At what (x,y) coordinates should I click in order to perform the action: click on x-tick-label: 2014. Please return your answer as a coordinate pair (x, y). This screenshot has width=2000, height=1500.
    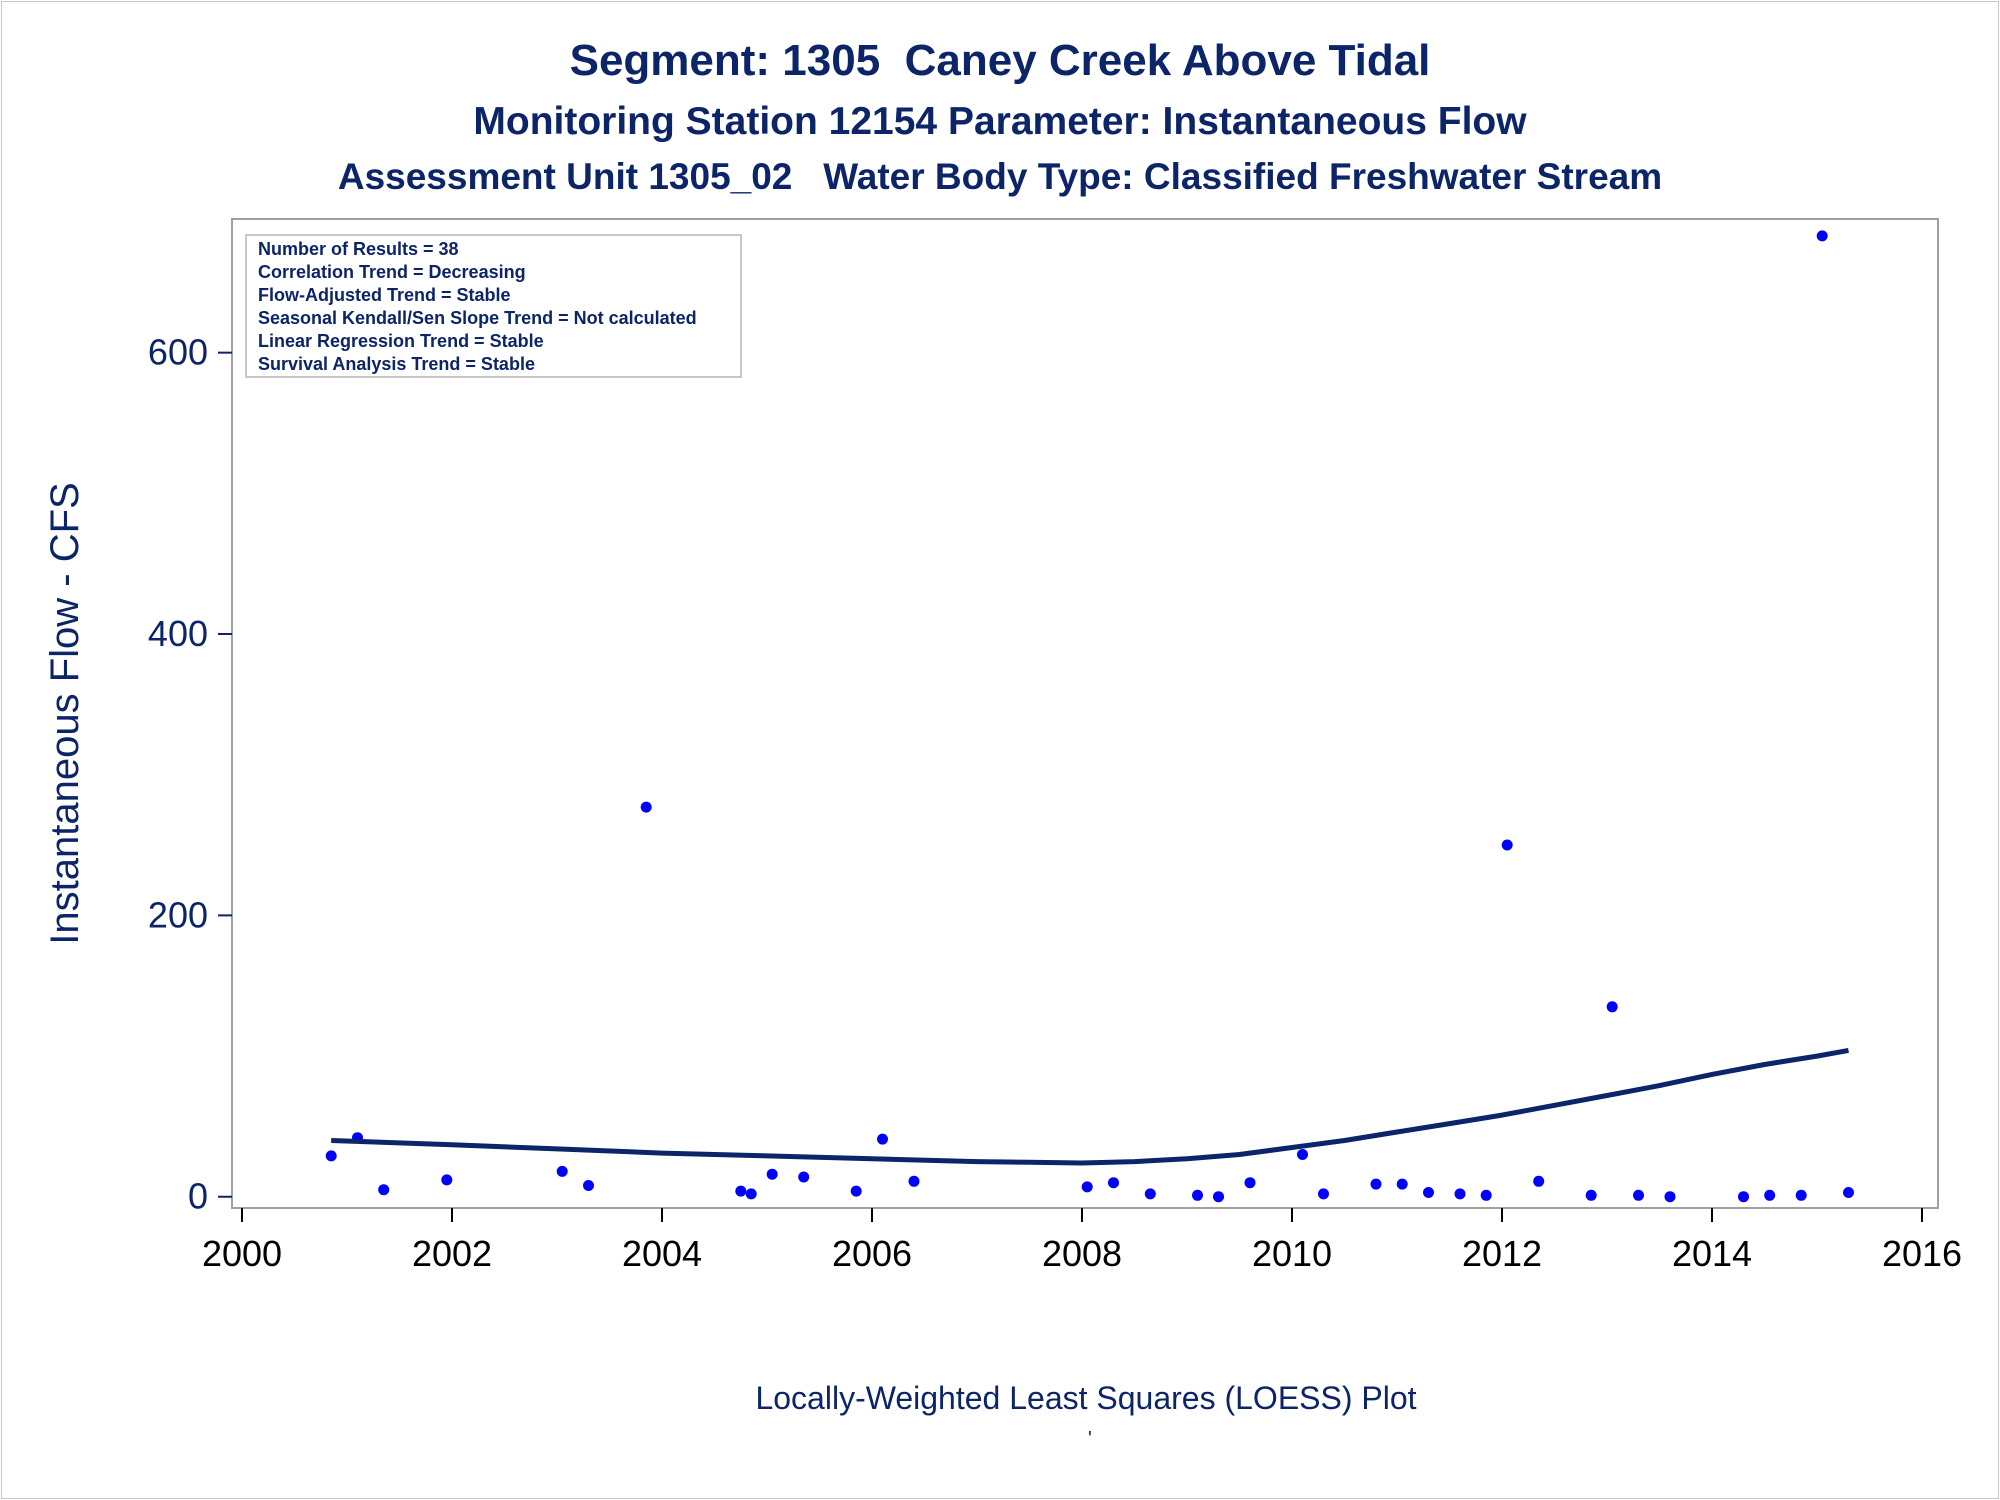
    Looking at the image, I should click on (1712, 1253).